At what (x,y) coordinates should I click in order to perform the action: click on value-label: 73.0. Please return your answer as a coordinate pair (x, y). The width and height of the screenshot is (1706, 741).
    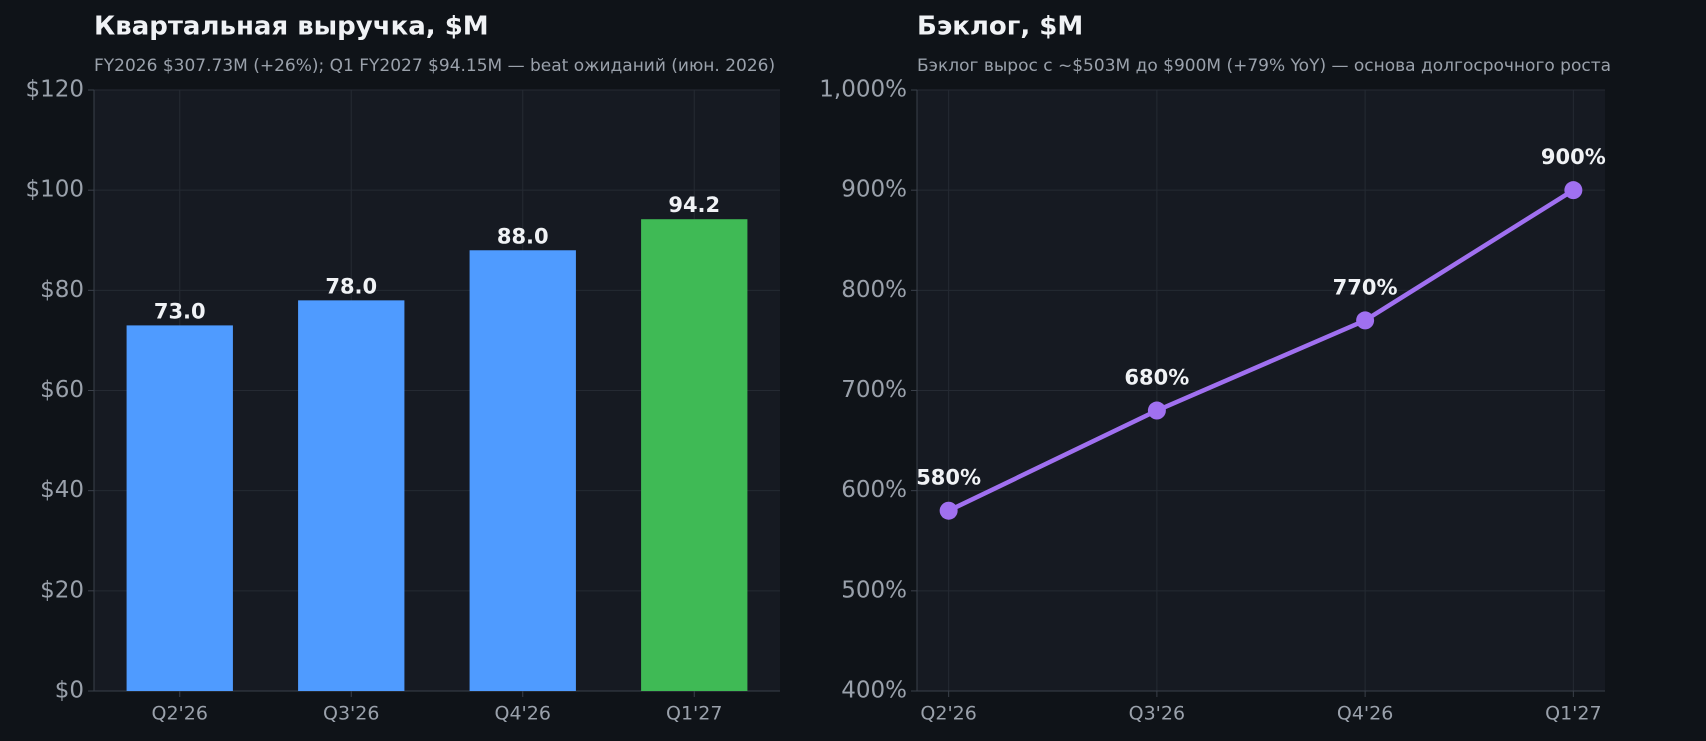
    Looking at the image, I should click on (180, 311).